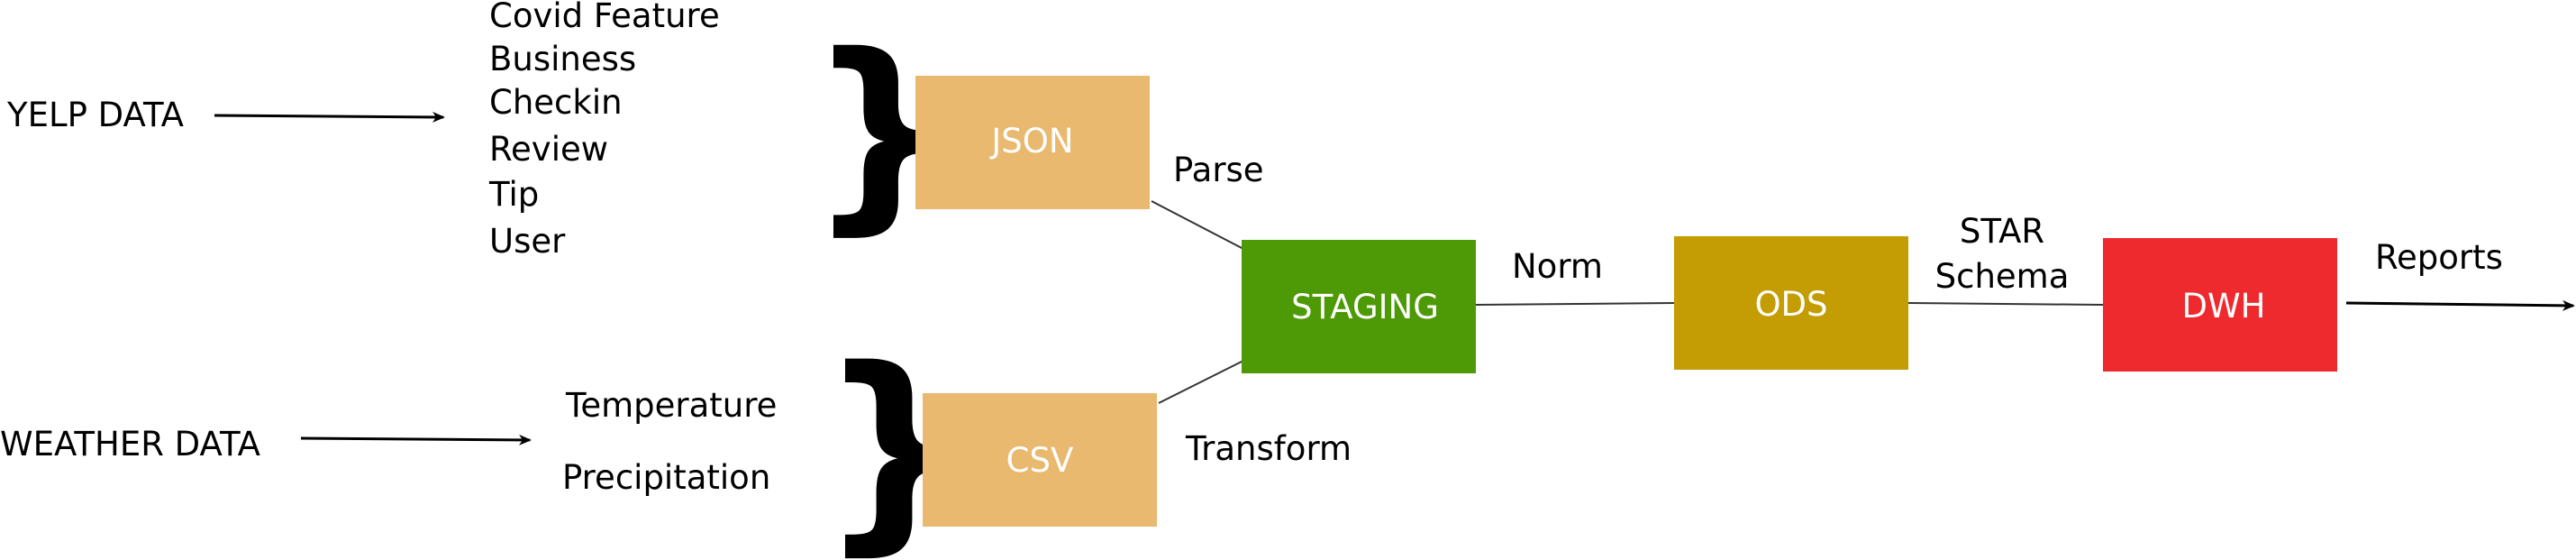 Image resolution: width=2576 pixels, height=560 pixels. What do you see at coordinates (2005, 304) in the screenshot?
I see `ods-to-dwh-line` at bounding box center [2005, 304].